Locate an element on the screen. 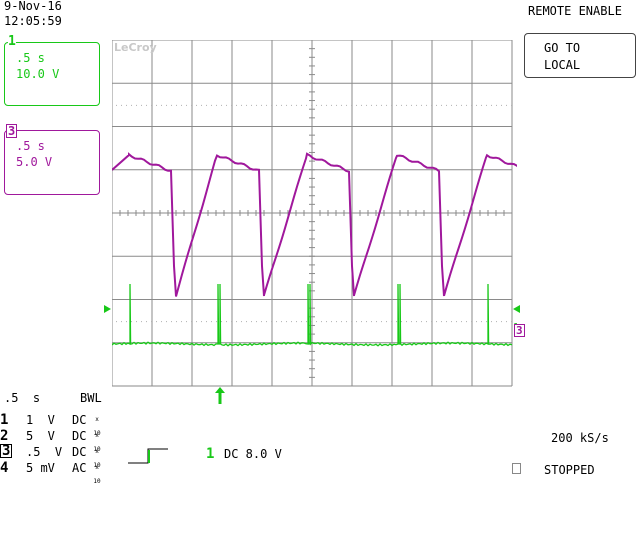 The width and height of the screenshot is (640, 544). go-to-local-label-line2: LOCAL is located at coordinates (562, 65).